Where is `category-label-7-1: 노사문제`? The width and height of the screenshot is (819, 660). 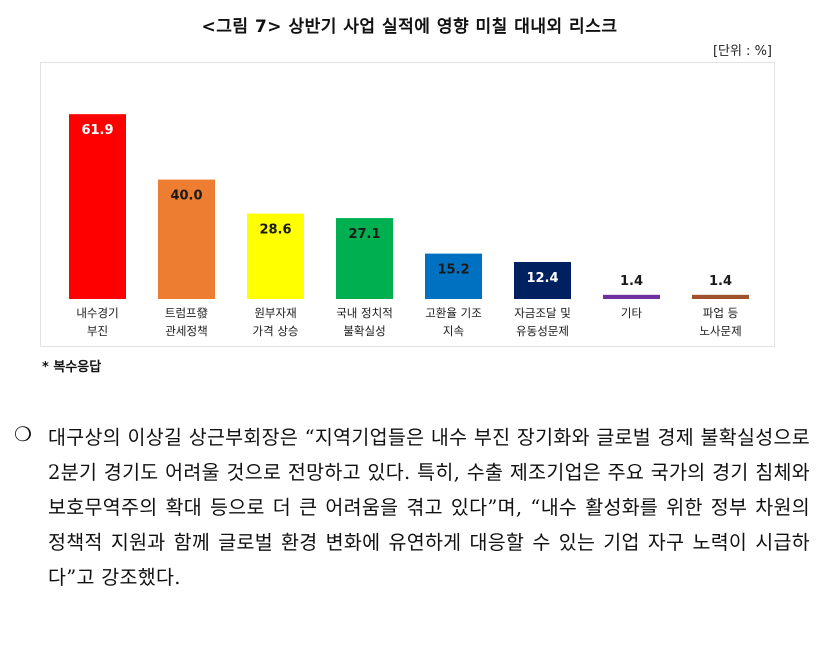 category-label-7-1: 노사문제 is located at coordinates (720, 331).